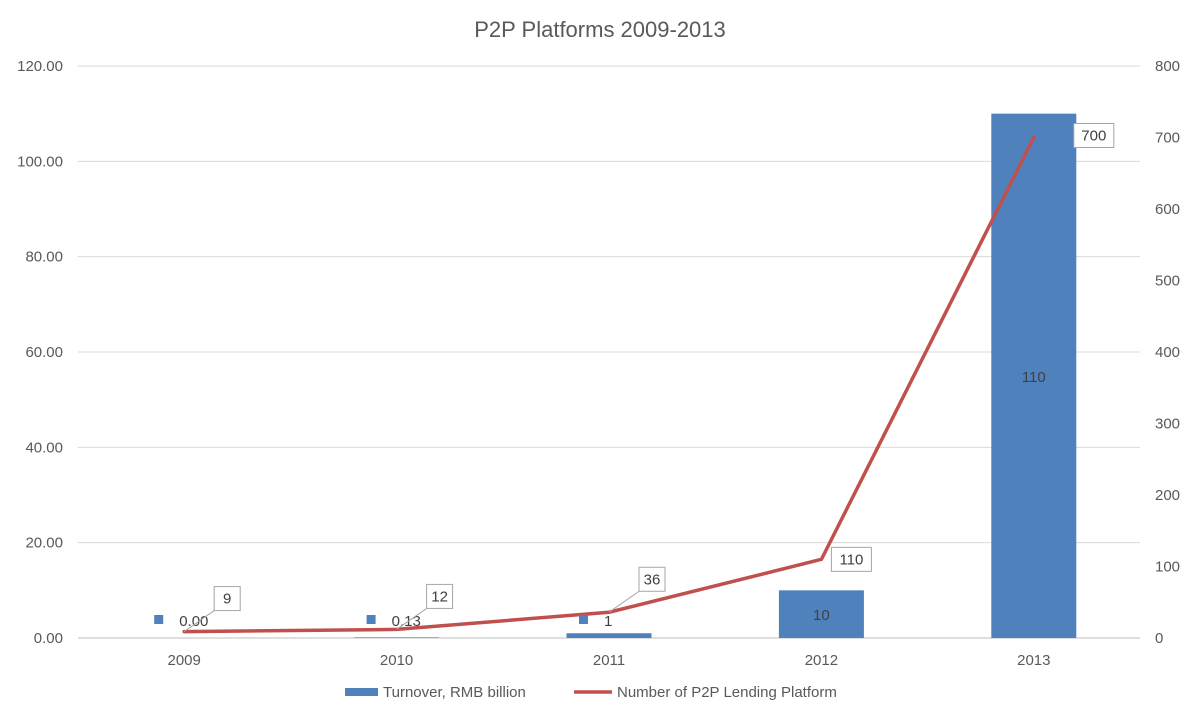 Image resolution: width=1200 pixels, height=724 pixels. I want to click on bar-data-label: 0.00, so click(193, 621).